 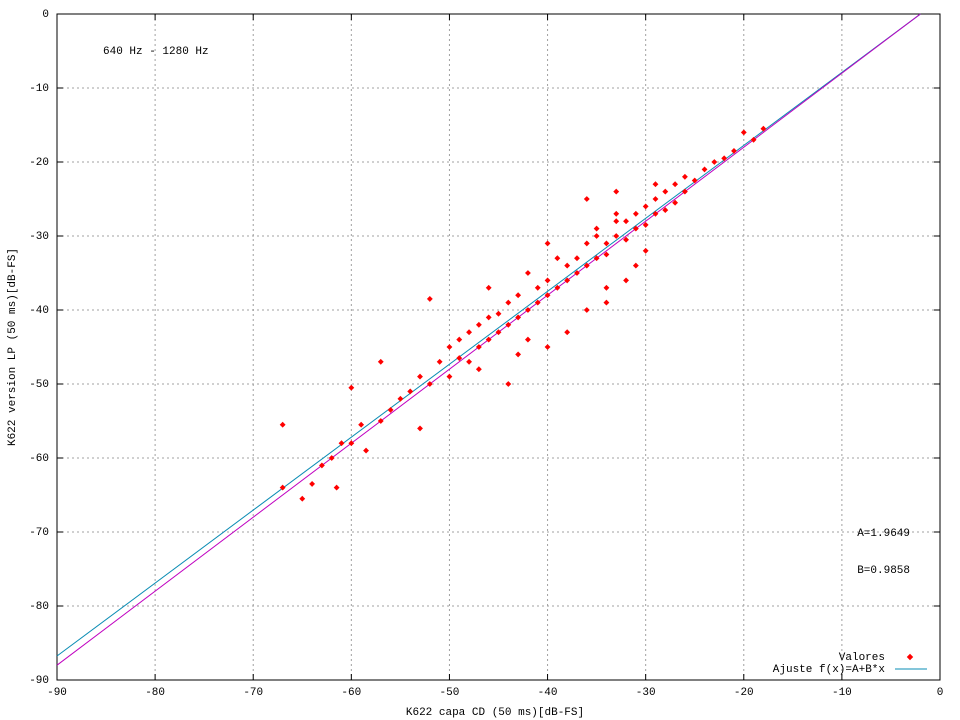 I want to click on x-tick-label: -10, so click(x=842, y=693).